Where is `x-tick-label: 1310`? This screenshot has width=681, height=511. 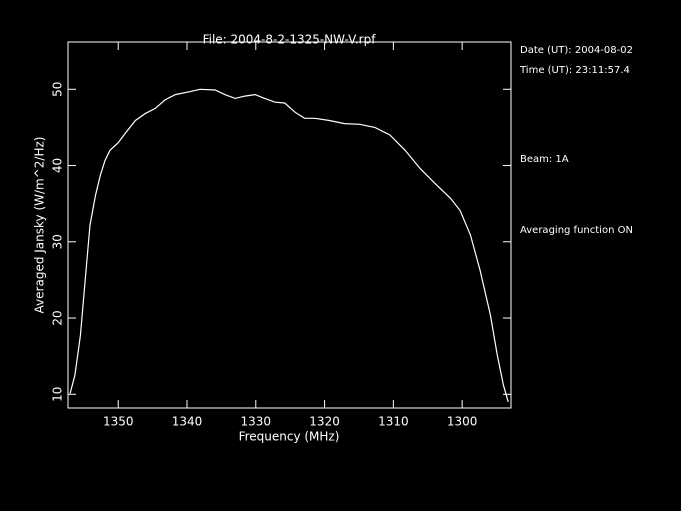 x-tick-label: 1310 is located at coordinates (393, 422).